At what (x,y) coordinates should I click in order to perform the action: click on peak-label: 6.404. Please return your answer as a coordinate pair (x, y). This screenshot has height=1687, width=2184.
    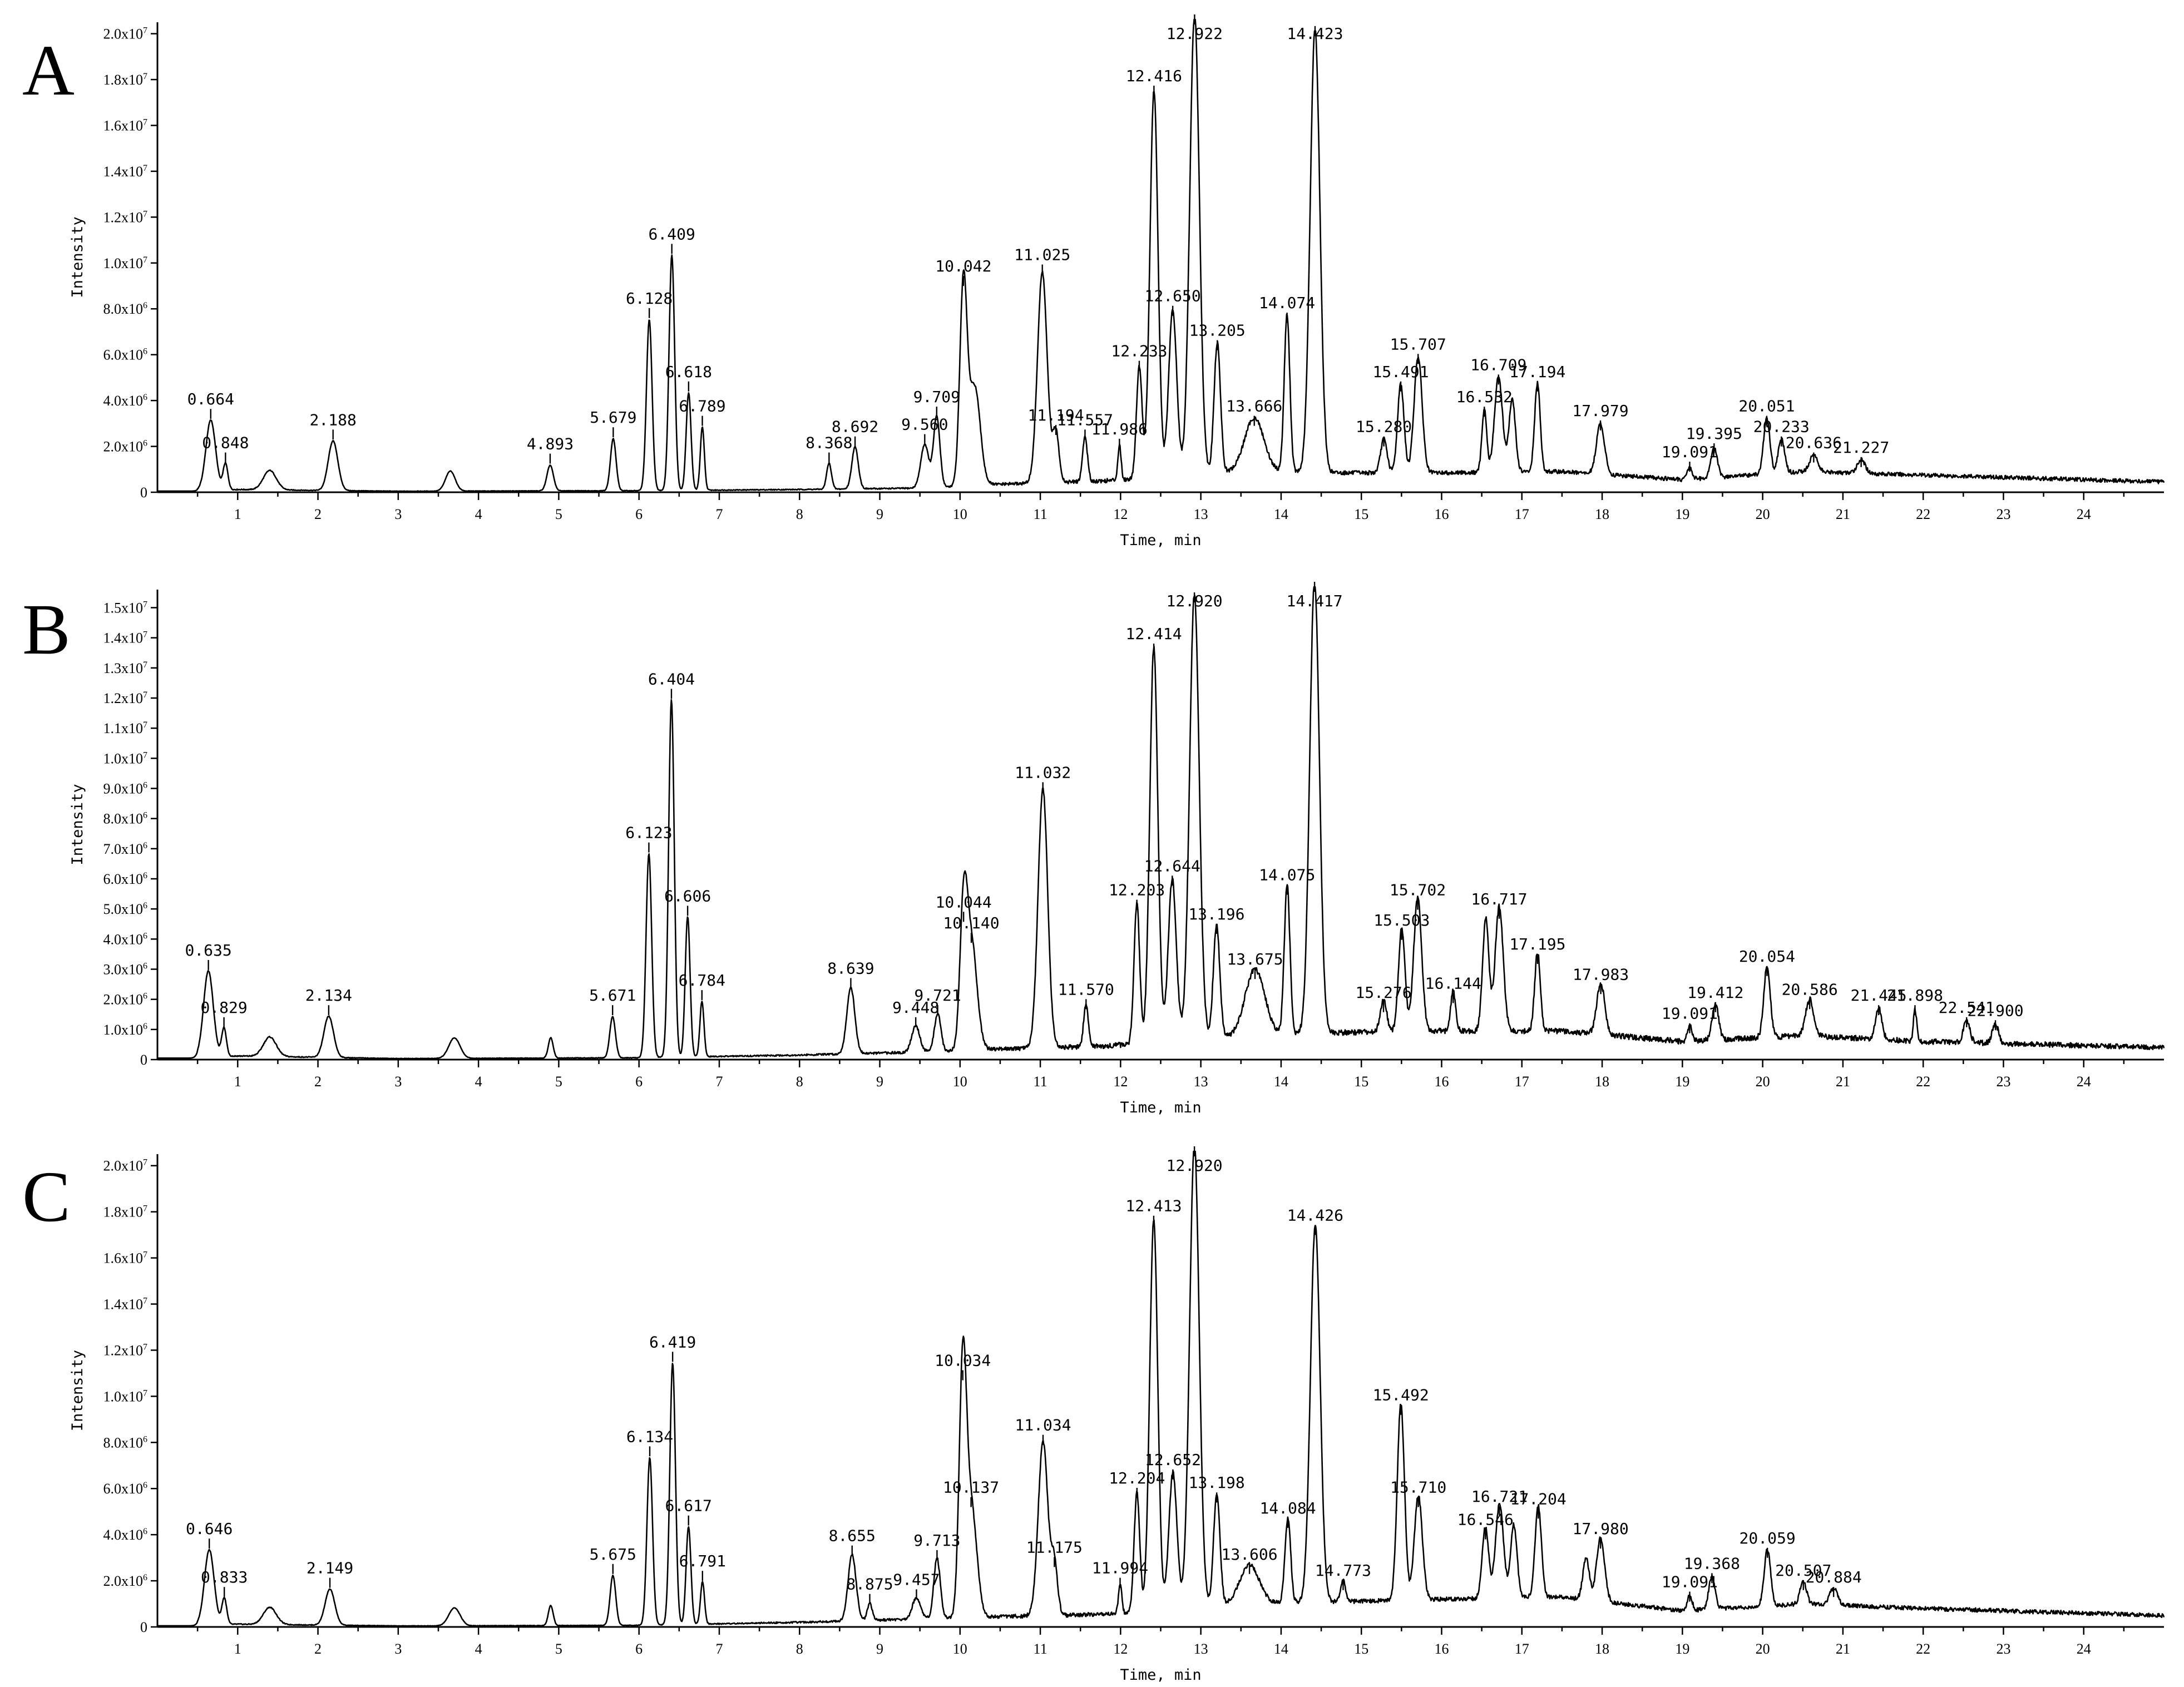
    Looking at the image, I should click on (671, 679).